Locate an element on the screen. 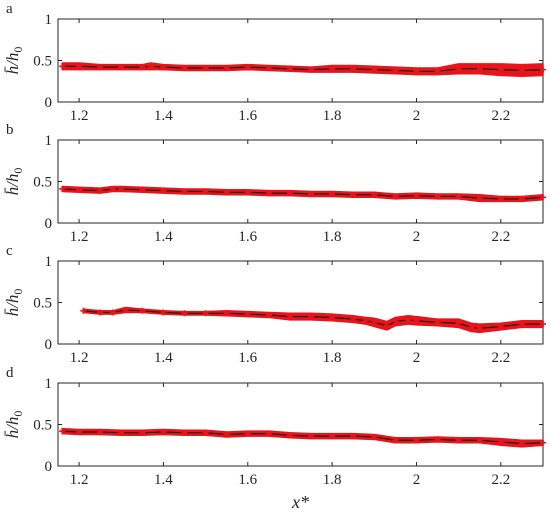 This screenshot has width=550, height=518. panel-letter: d is located at coordinates (10, 373).